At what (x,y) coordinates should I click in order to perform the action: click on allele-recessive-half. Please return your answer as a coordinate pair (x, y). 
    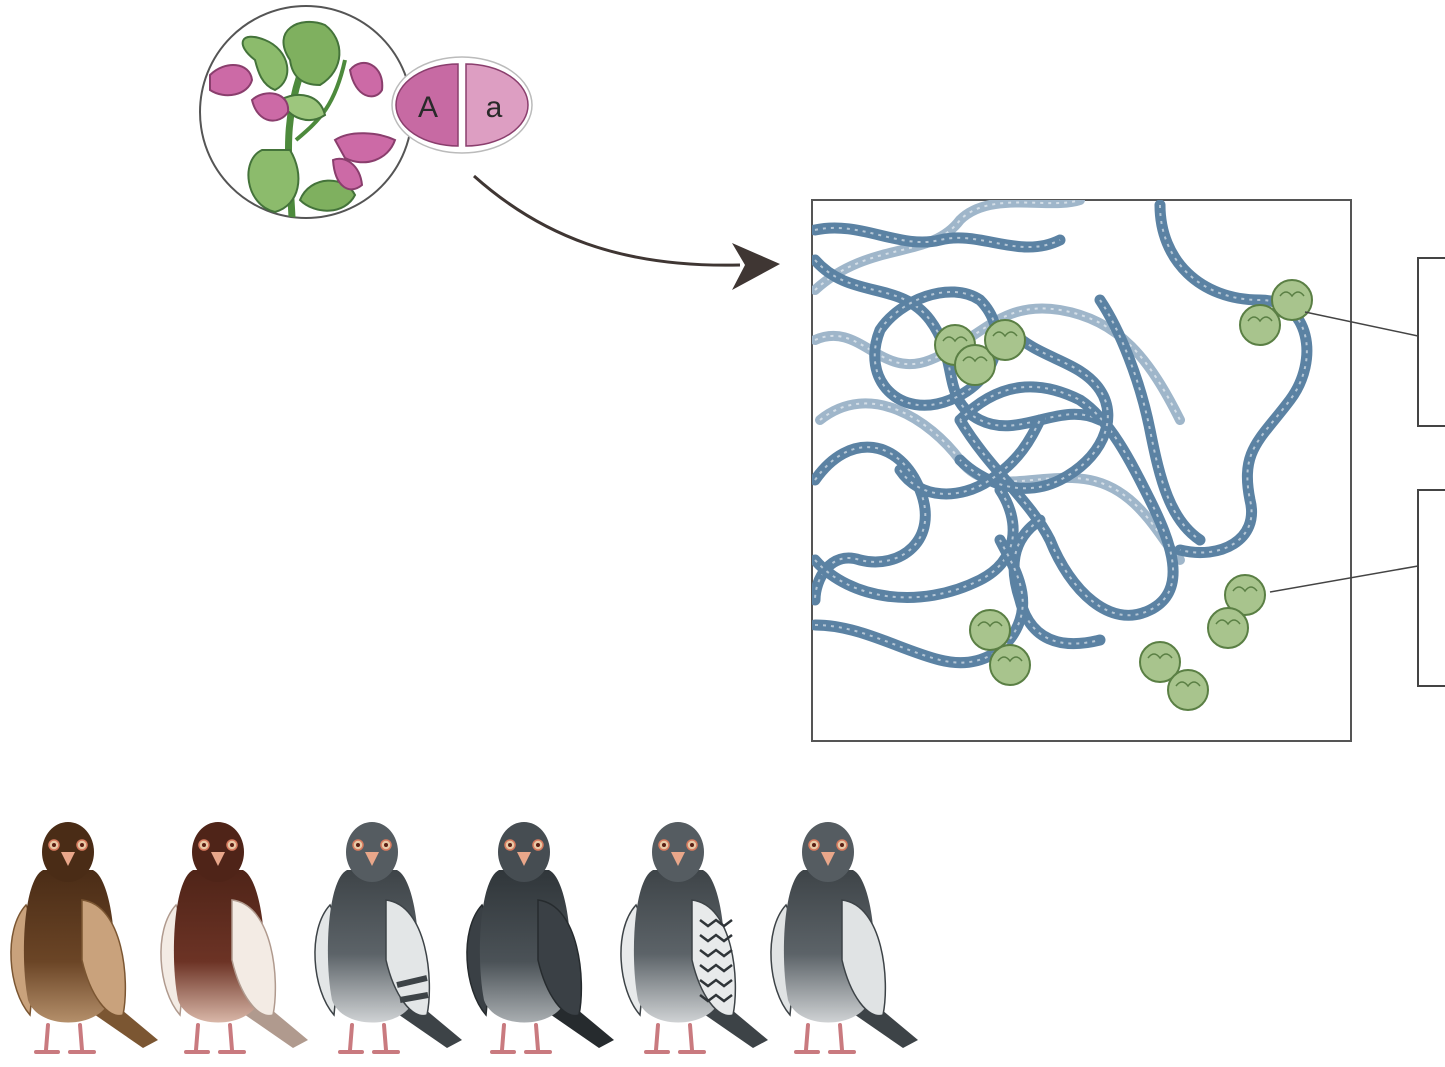
    Looking at the image, I should click on (497, 105).